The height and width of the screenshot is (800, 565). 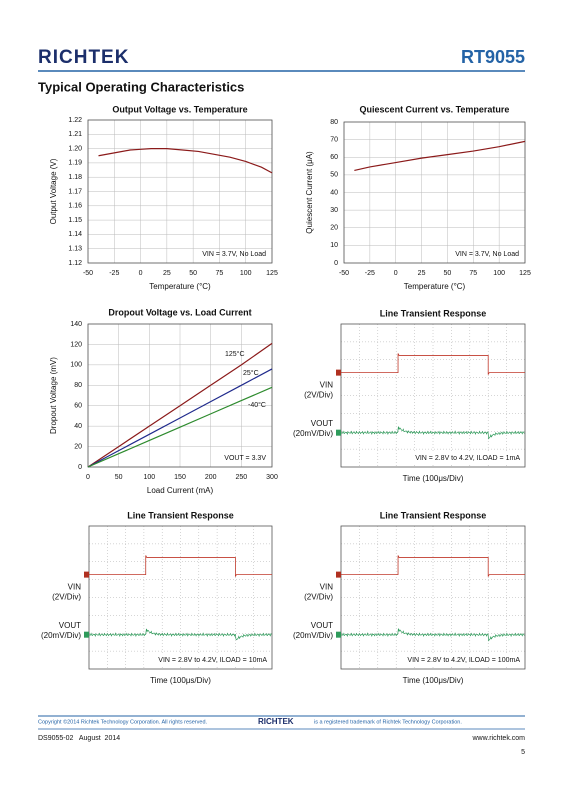 What do you see at coordinates (467, 458) in the screenshot?
I see `annotation: VIN = 2.8V to 4.2V, ILOAD = 1mA` at bounding box center [467, 458].